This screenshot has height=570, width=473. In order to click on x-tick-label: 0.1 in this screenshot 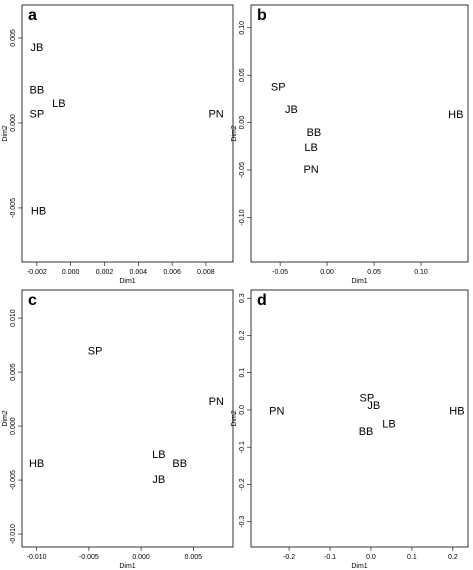, I will do `click(412, 557)`.